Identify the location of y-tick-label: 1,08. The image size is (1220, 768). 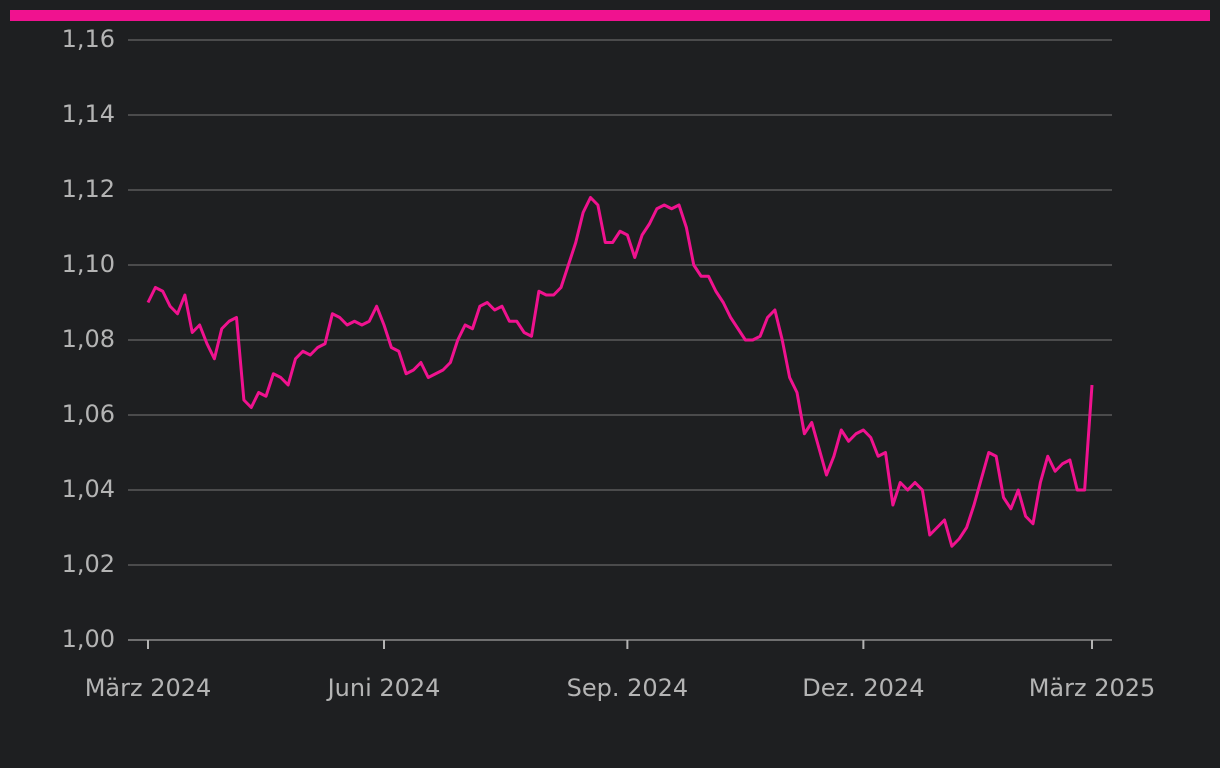
(88, 339).